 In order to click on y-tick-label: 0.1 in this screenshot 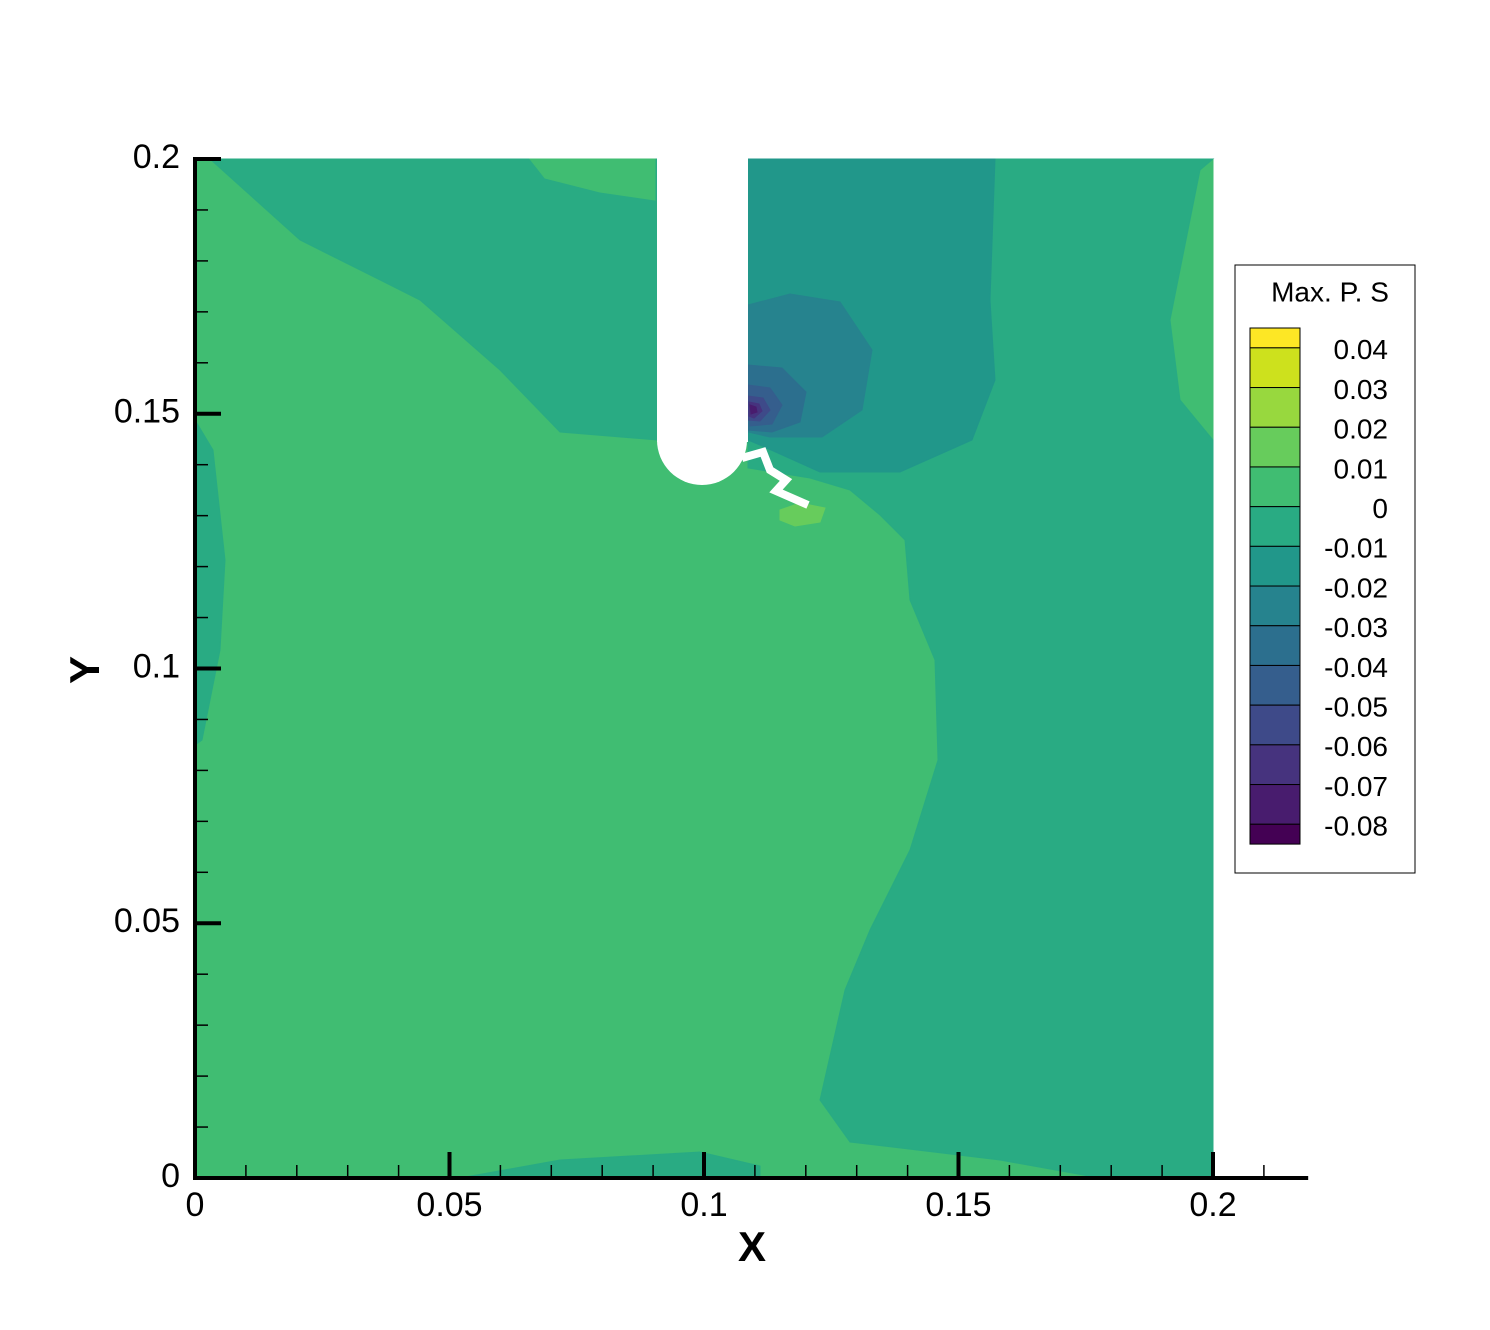, I will do `click(156, 666)`.